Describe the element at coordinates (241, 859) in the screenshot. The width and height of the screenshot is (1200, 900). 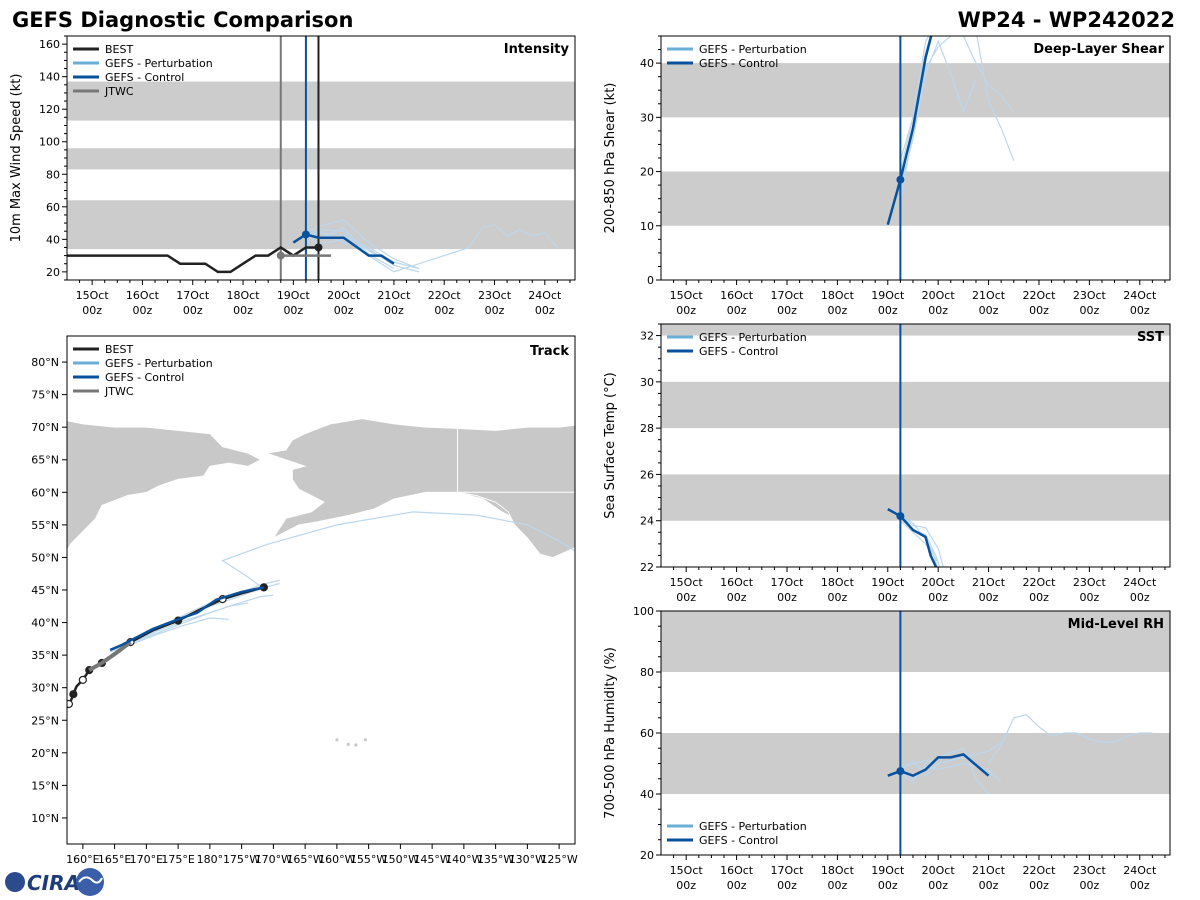
I see `lon-tick-label: 175°W` at that location.